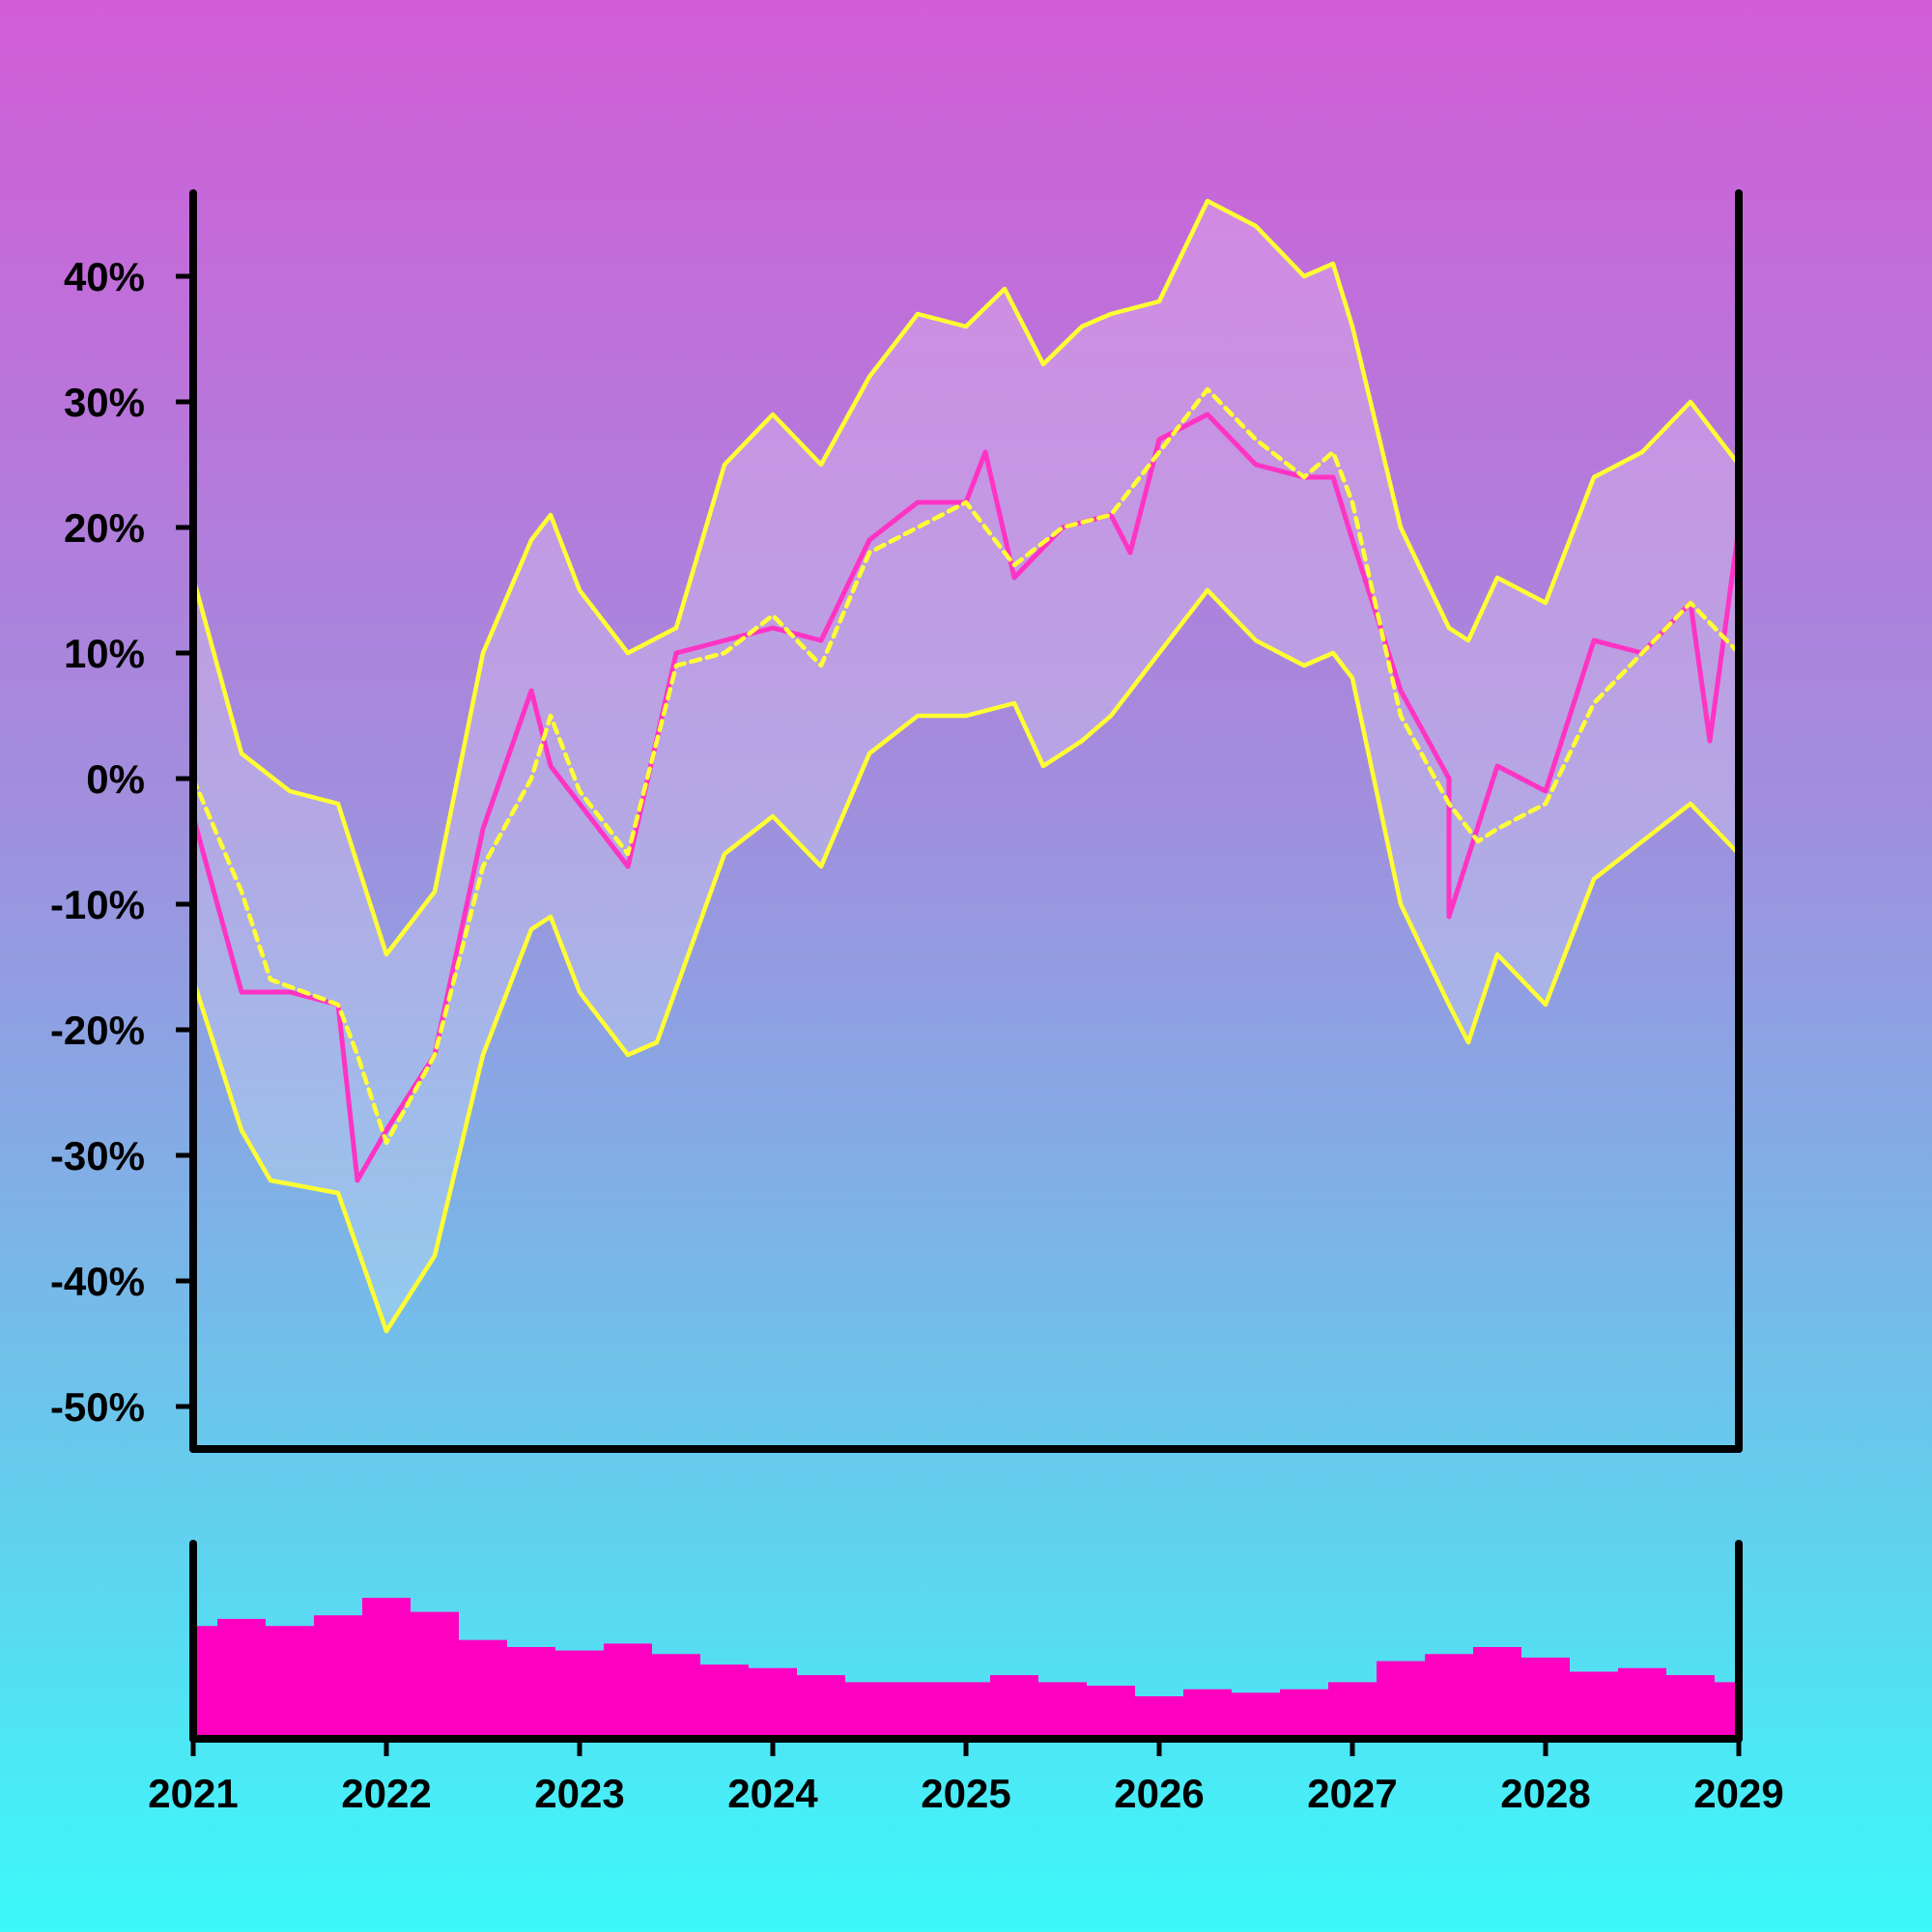 This screenshot has width=1932, height=1932. What do you see at coordinates (104, 528) in the screenshot?
I see `y-tick-label: 20%` at bounding box center [104, 528].